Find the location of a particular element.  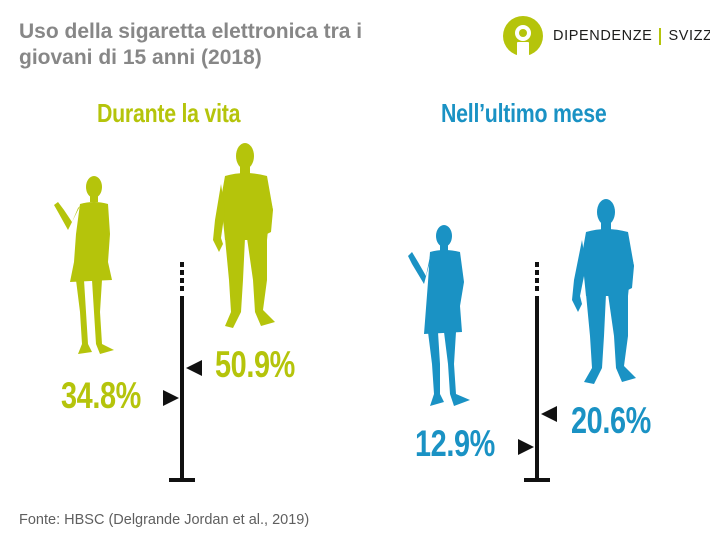

girls-value: 12.9% is located at coordinates (455, 443).